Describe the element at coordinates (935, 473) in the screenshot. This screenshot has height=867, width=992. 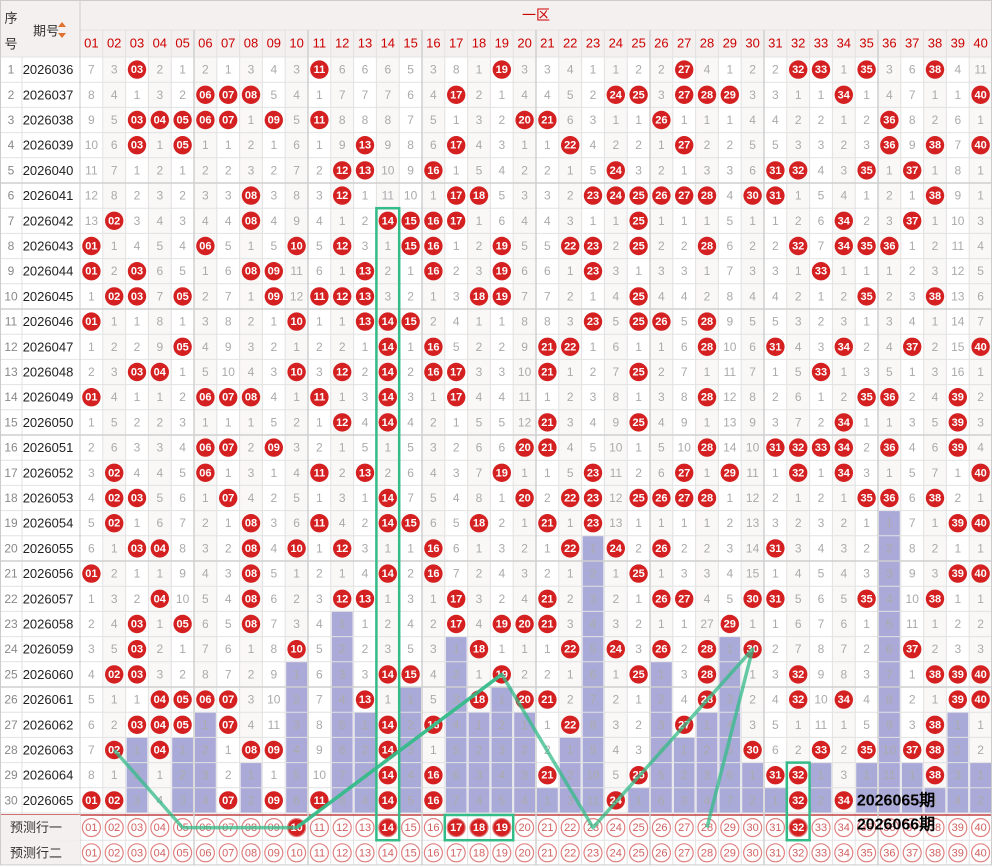
I see `miss-count: 7` at that location.